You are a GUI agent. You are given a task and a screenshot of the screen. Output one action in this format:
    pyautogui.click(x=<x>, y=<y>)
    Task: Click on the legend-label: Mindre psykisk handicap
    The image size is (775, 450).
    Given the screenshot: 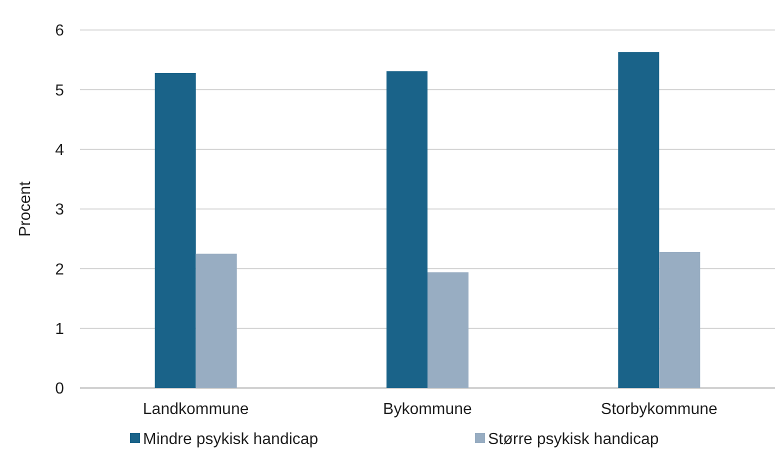 What is the action you would take?
    pyautogui.click(x=230, y=439)
    